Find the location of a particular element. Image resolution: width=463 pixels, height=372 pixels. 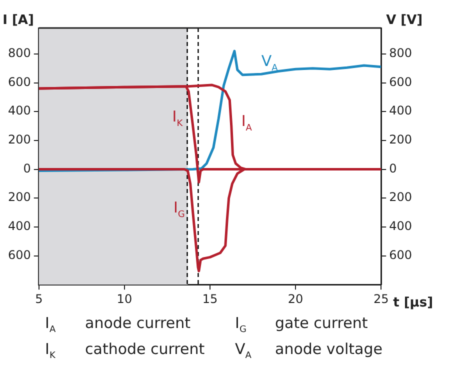

x-tick-label: 20 is located at coordinates (296, 299).